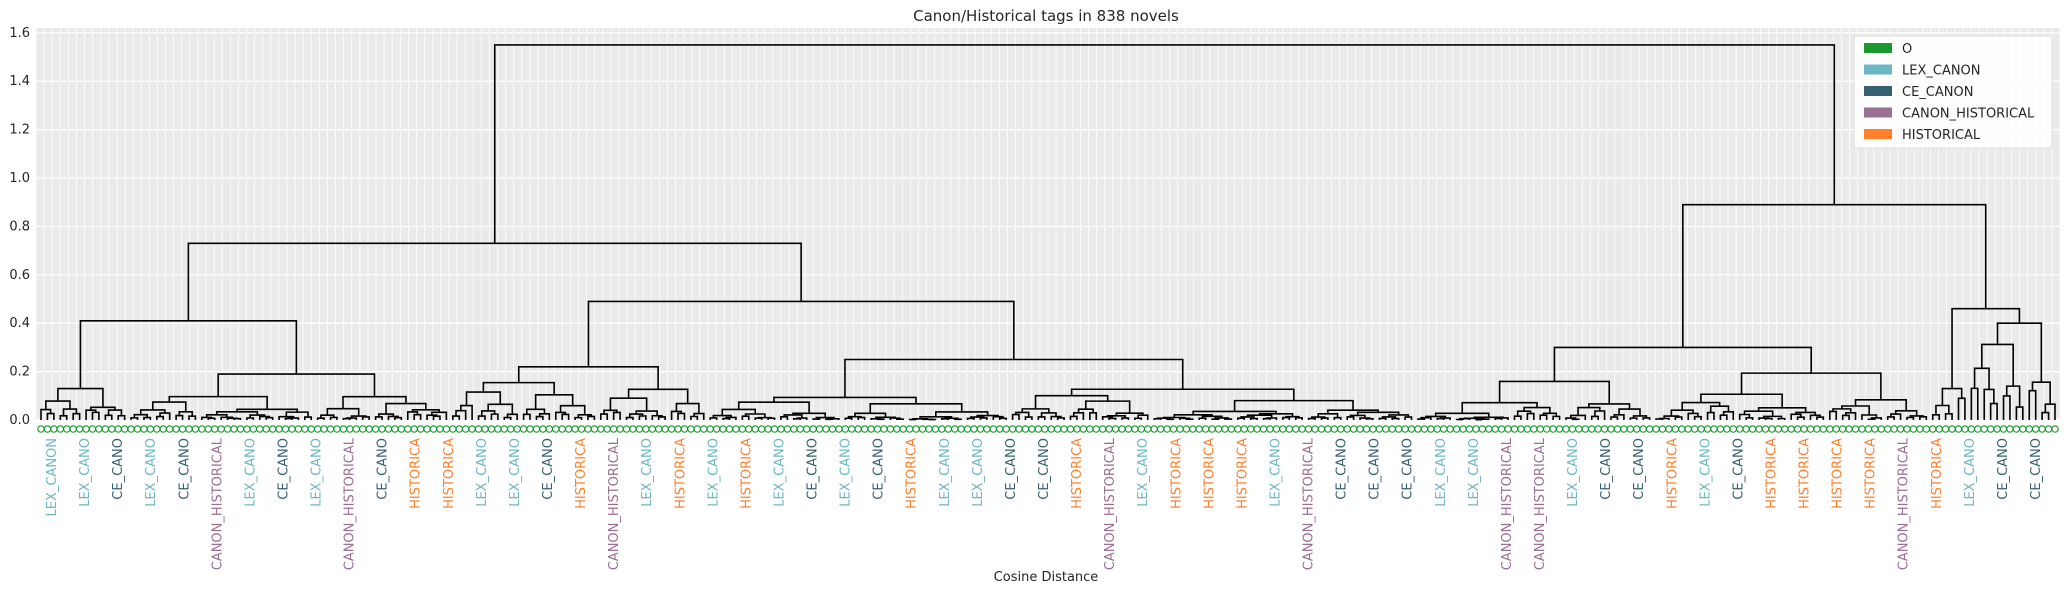 The height and width of the screenshot is (599, 2069). Describe the element at coordinates (19, 275) in the screenshot. I see `y-tick-label: 0.6` at that location.